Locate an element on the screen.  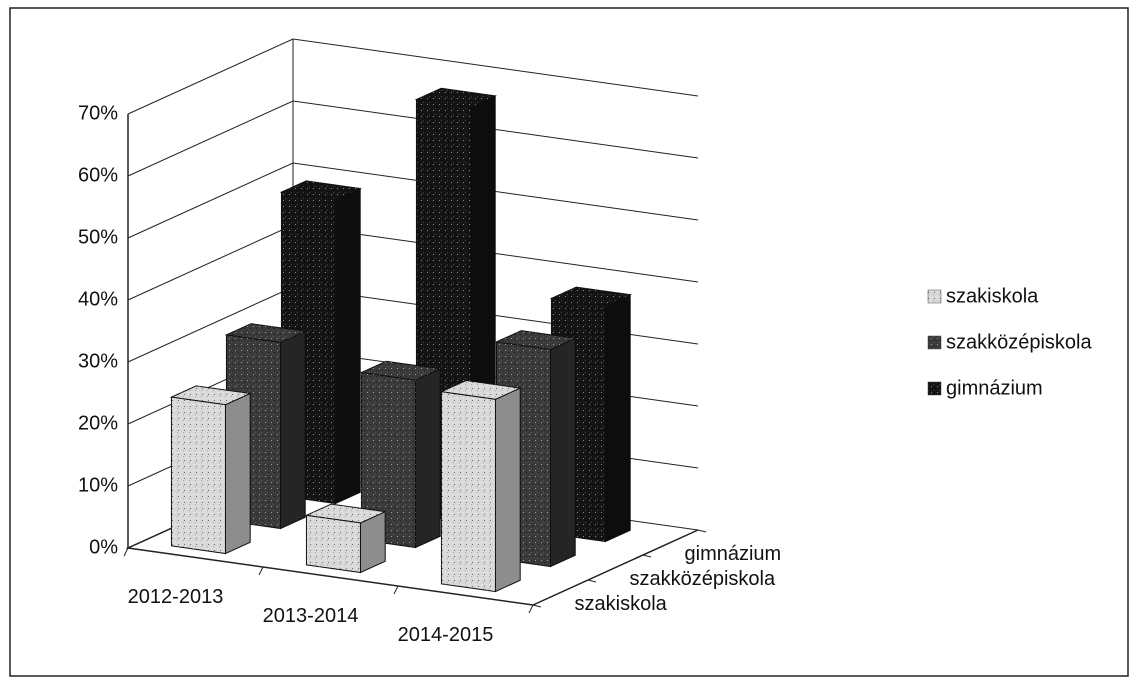
y-tick-label: 10% is located at coordinates (98, 485).